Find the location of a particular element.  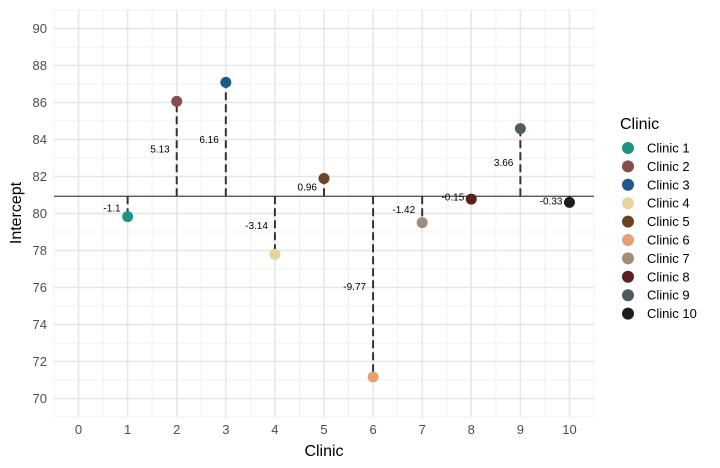

x-tick-label: 3 is located at coordinates (225, 429).